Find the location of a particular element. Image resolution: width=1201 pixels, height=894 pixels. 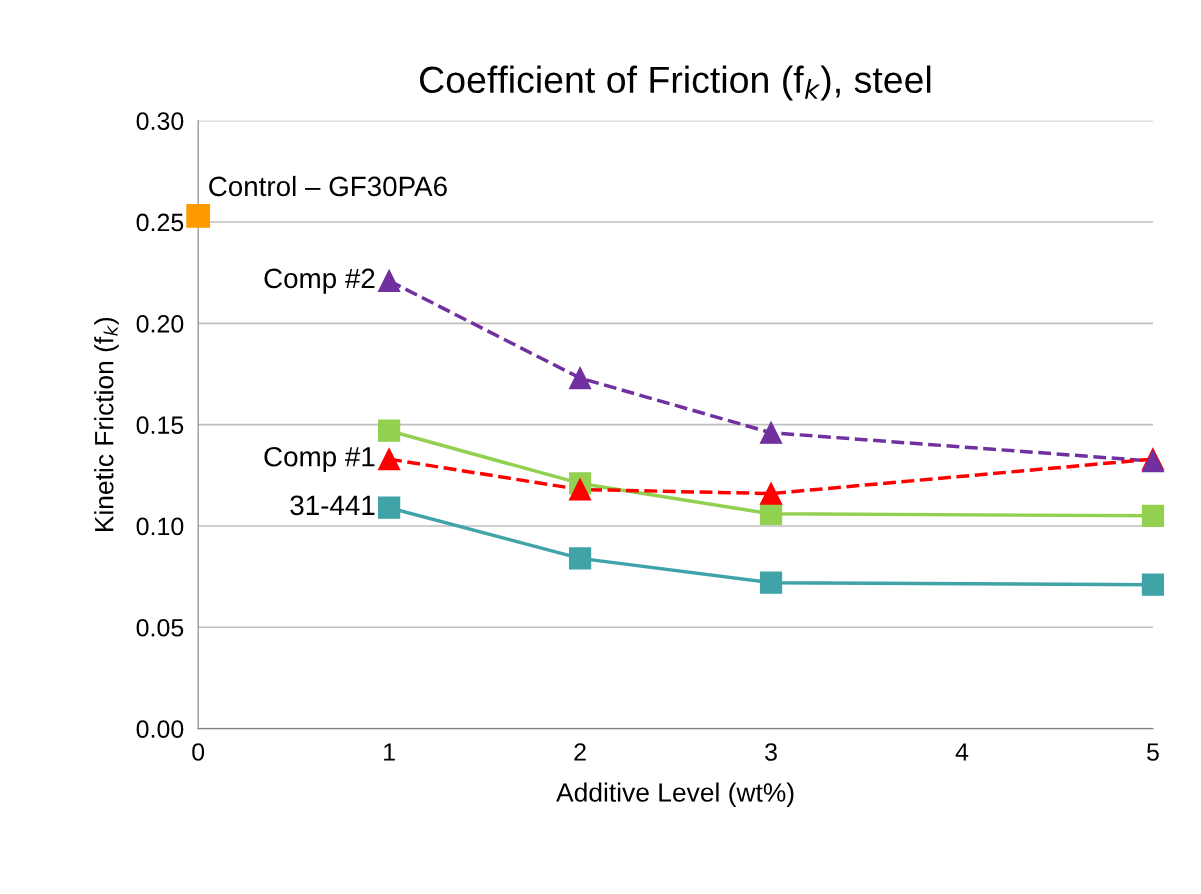

series-label: Control – GF30PA6 is located at coordinates (328, 186).